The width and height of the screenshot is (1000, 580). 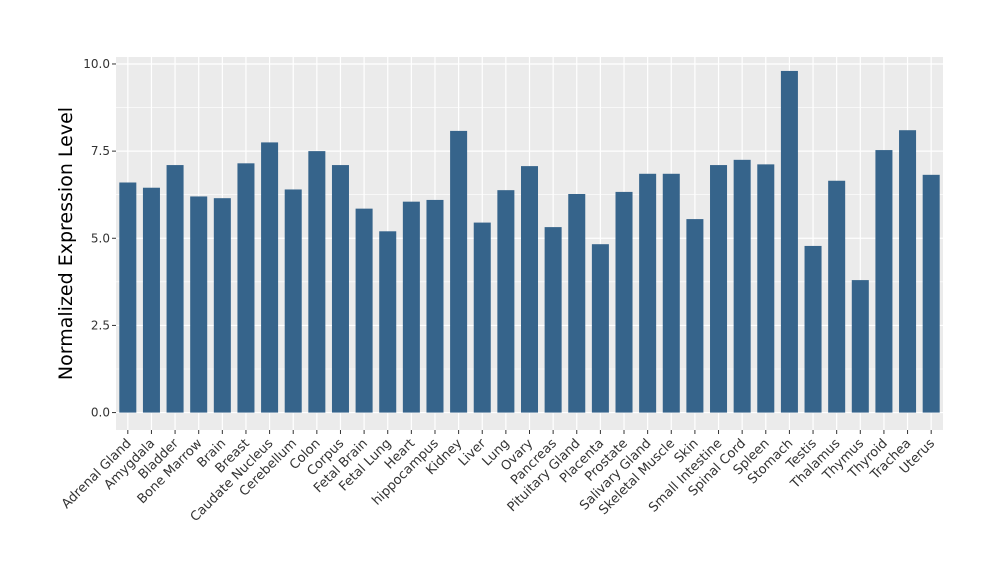 I want to click on y-tick-label: 10.0, so click(x=96, y=64).